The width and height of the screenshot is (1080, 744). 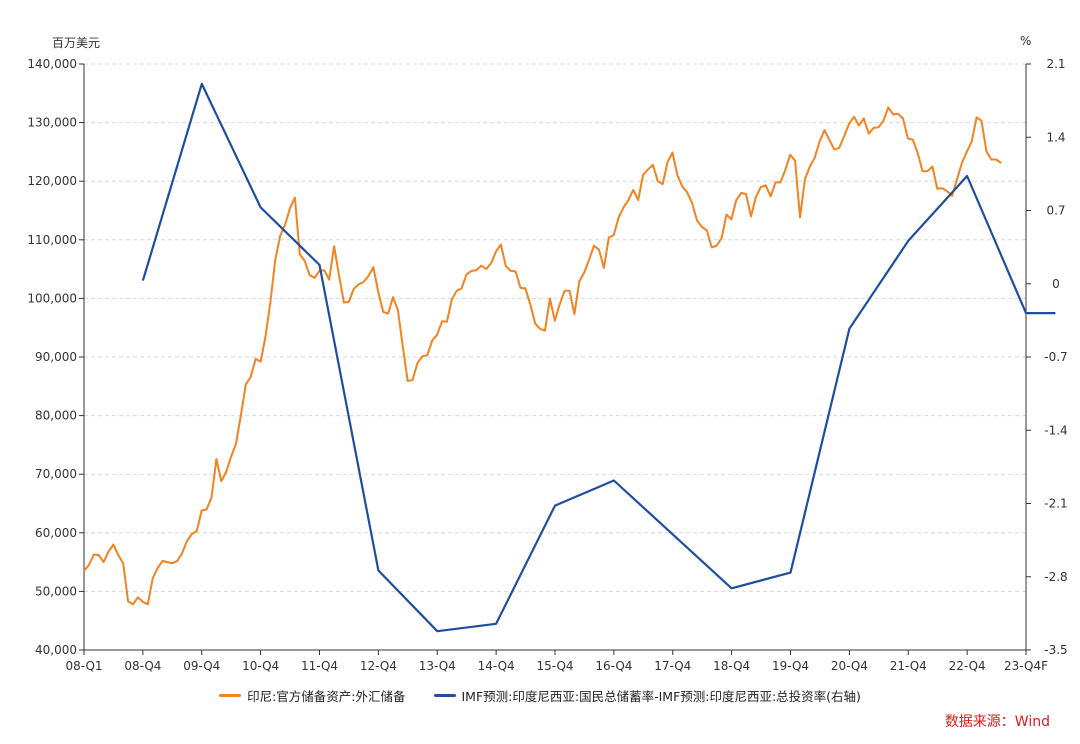 I want to click on right-tick-label: 1.4, so click(x=1055, y=137).